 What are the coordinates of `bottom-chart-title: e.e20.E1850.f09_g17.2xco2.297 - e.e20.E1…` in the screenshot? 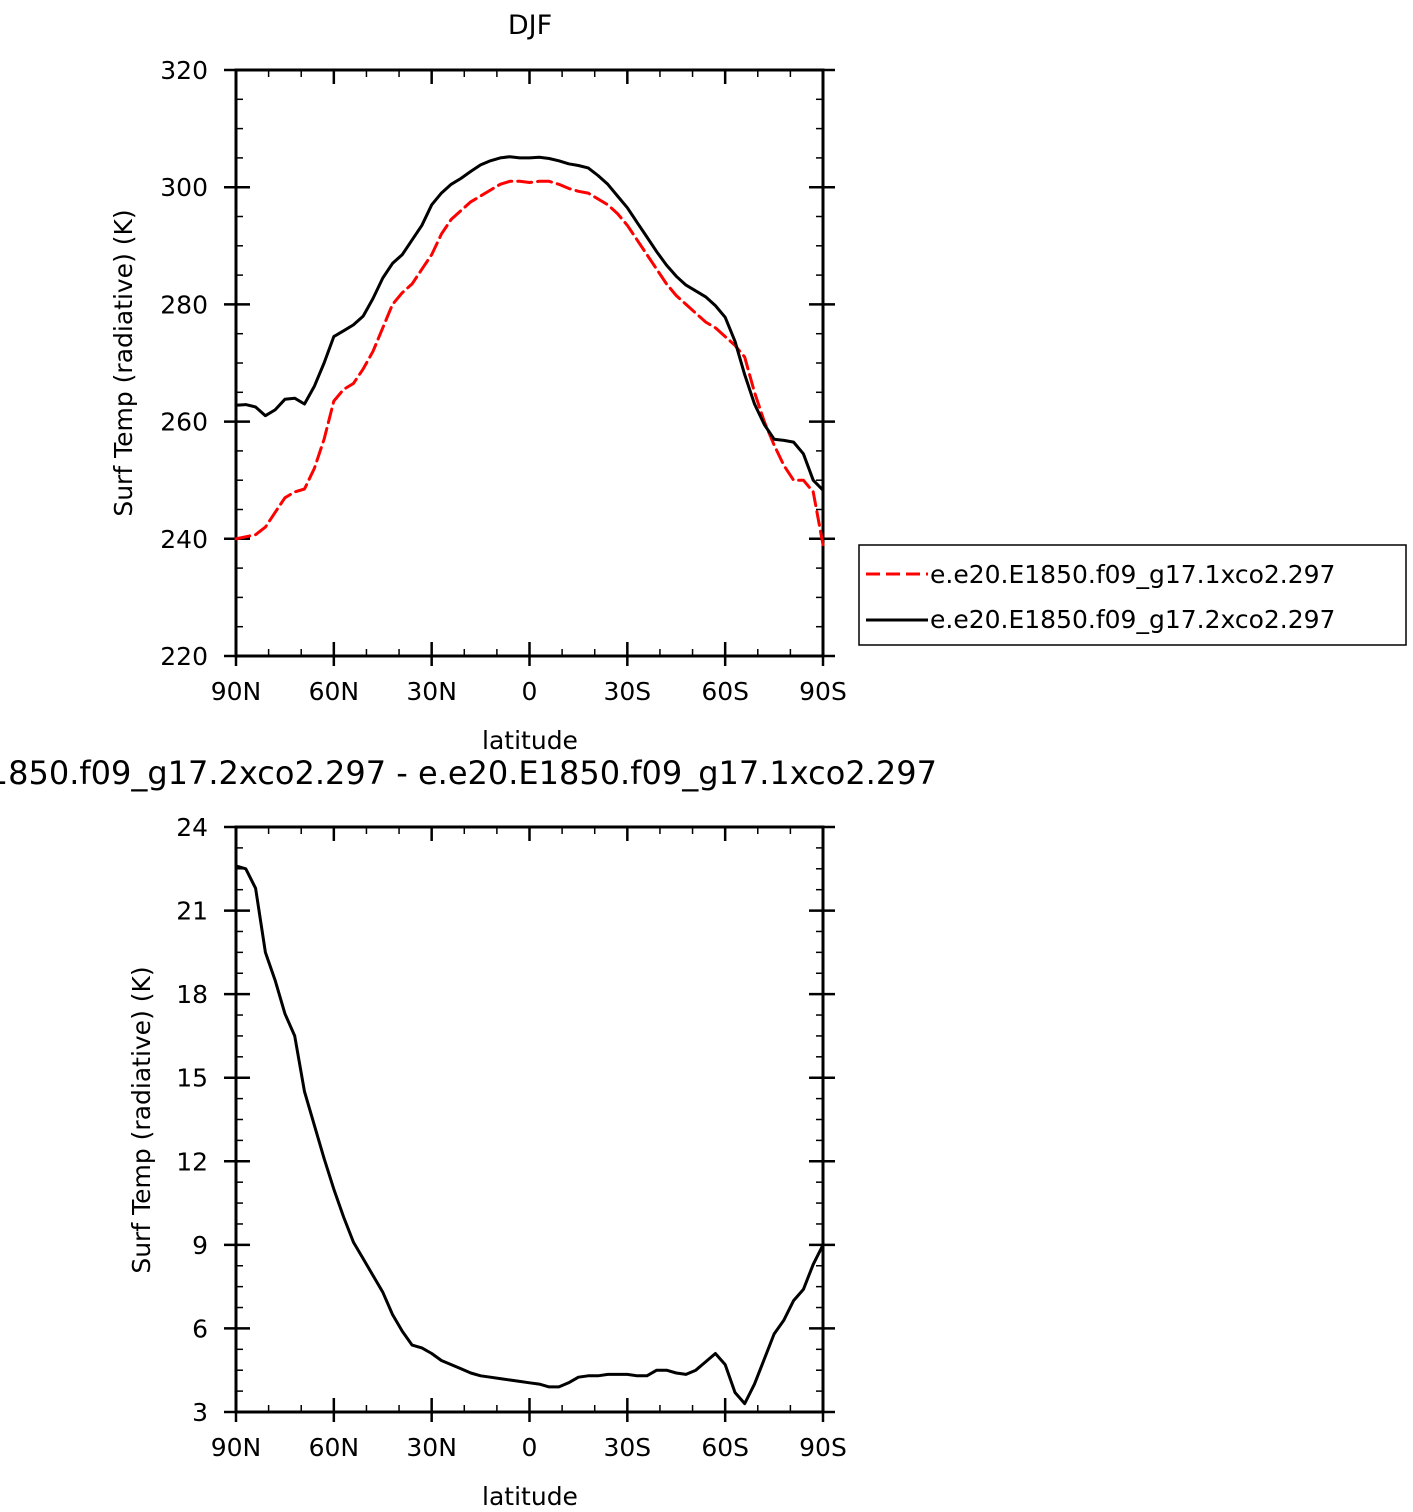 It's located at (468, 773).